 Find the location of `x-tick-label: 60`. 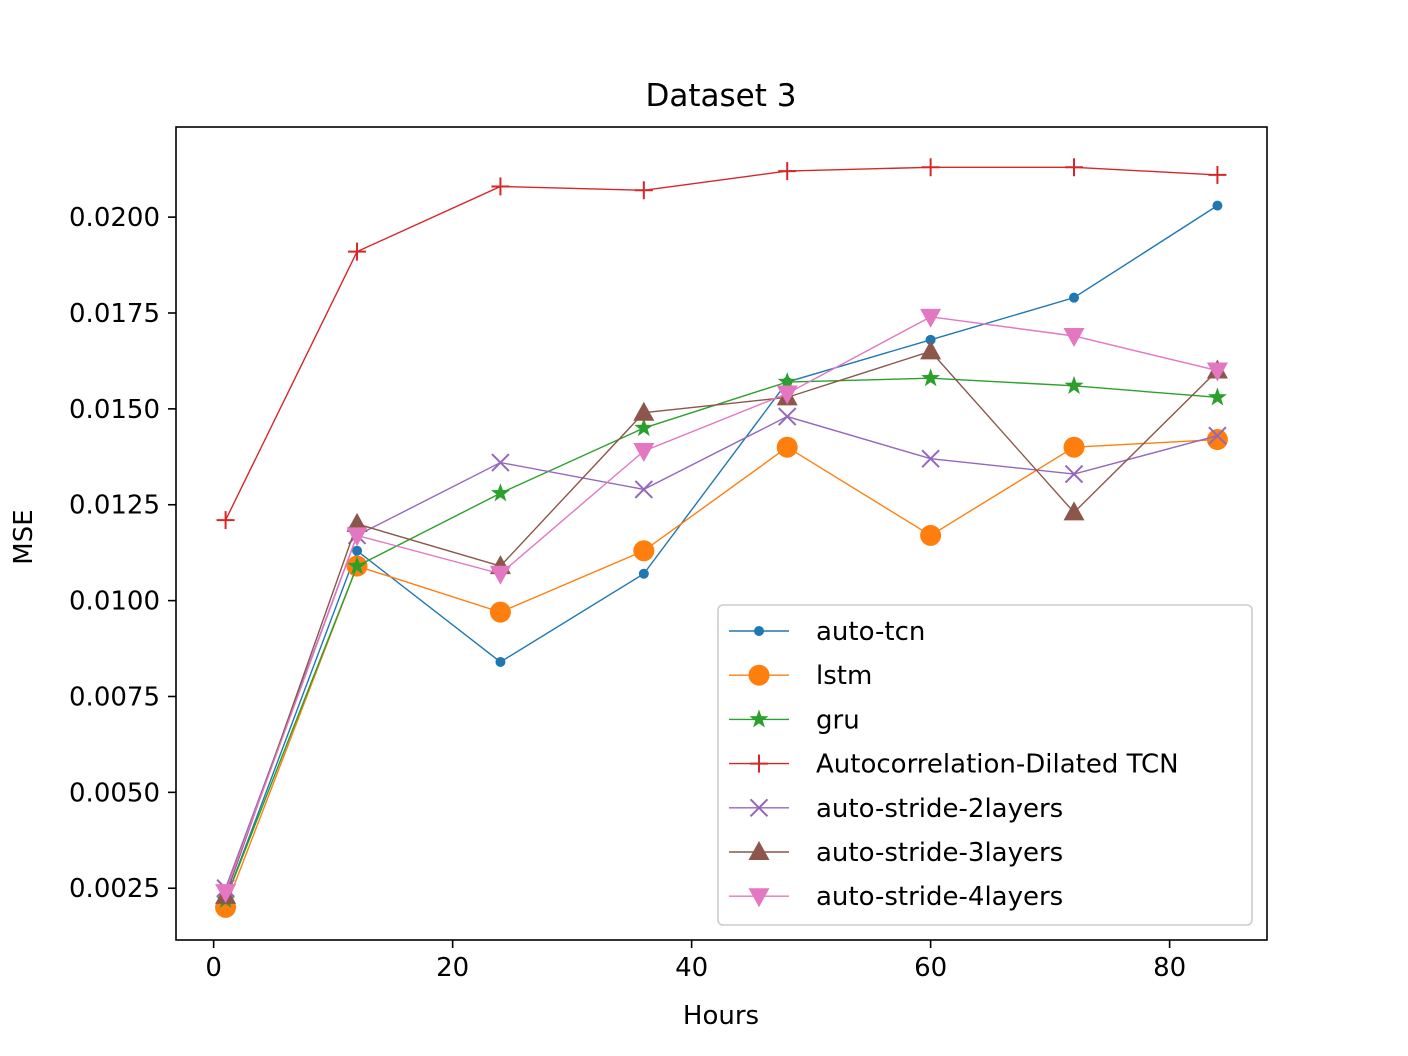

x-tick-label: 60 is located at coordinates (930, 968).